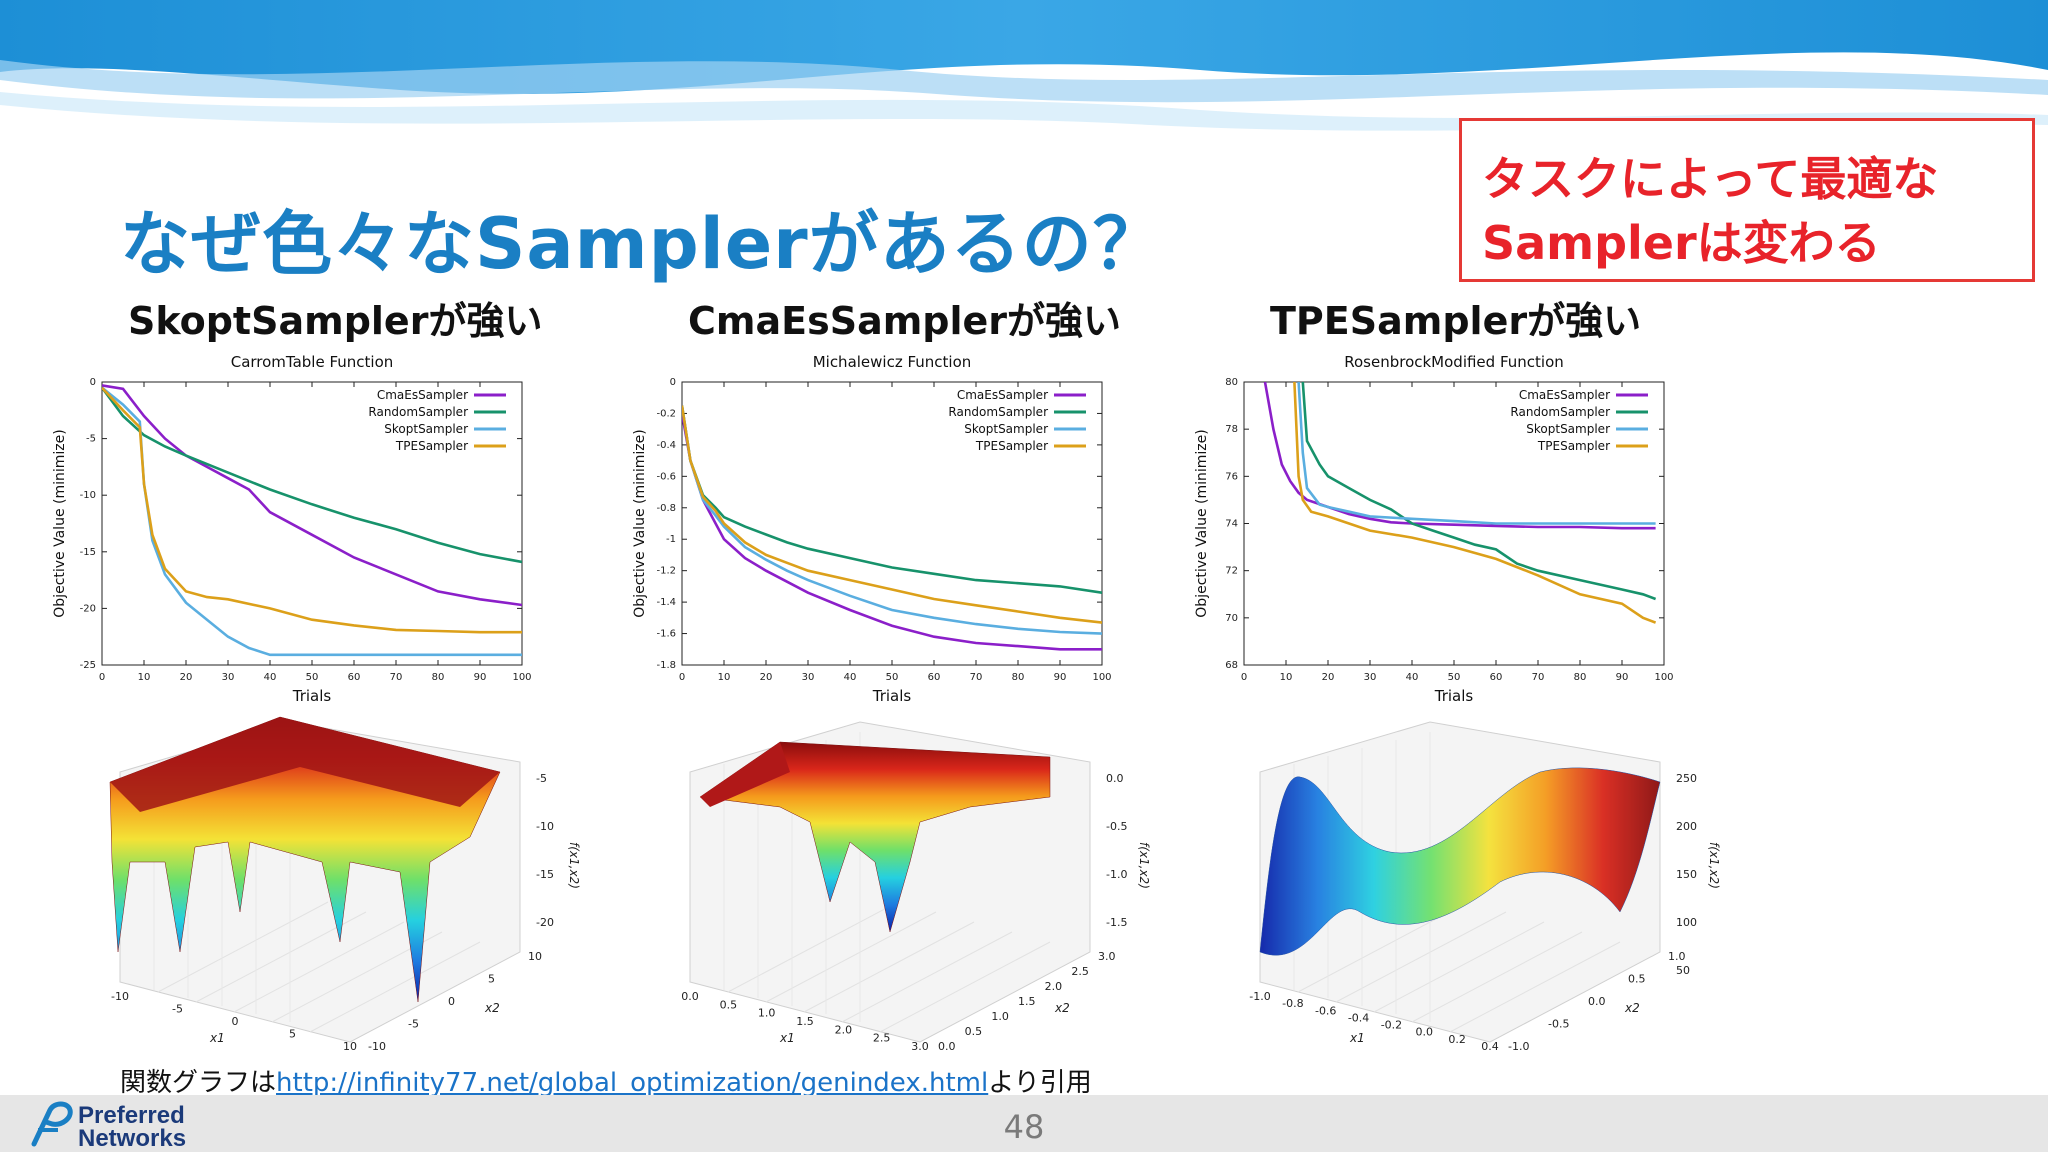 Image resolution: width=2048 pixels, height=1152 pixels. I want to click on x-tick-label: 2.0, so click(844, 1029).